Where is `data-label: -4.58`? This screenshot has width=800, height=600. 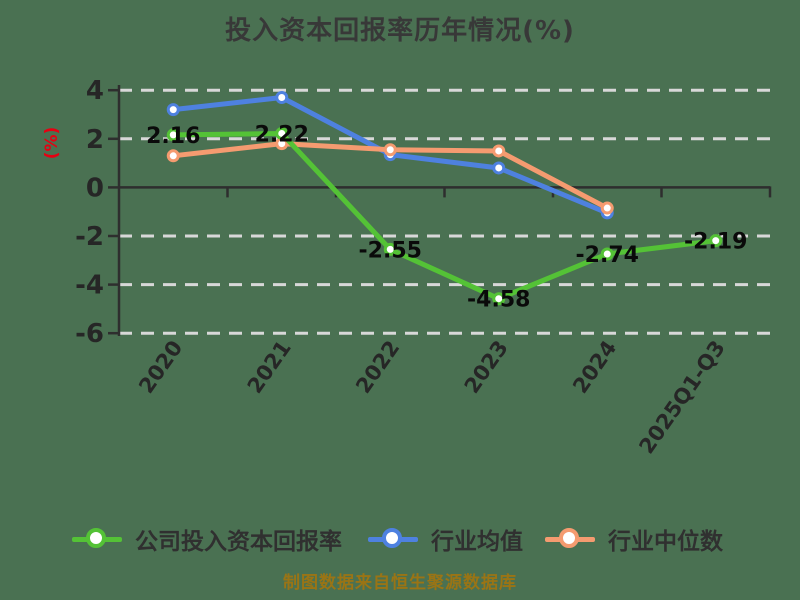 data-label: -4.58 is located at coordinates (498, 300).